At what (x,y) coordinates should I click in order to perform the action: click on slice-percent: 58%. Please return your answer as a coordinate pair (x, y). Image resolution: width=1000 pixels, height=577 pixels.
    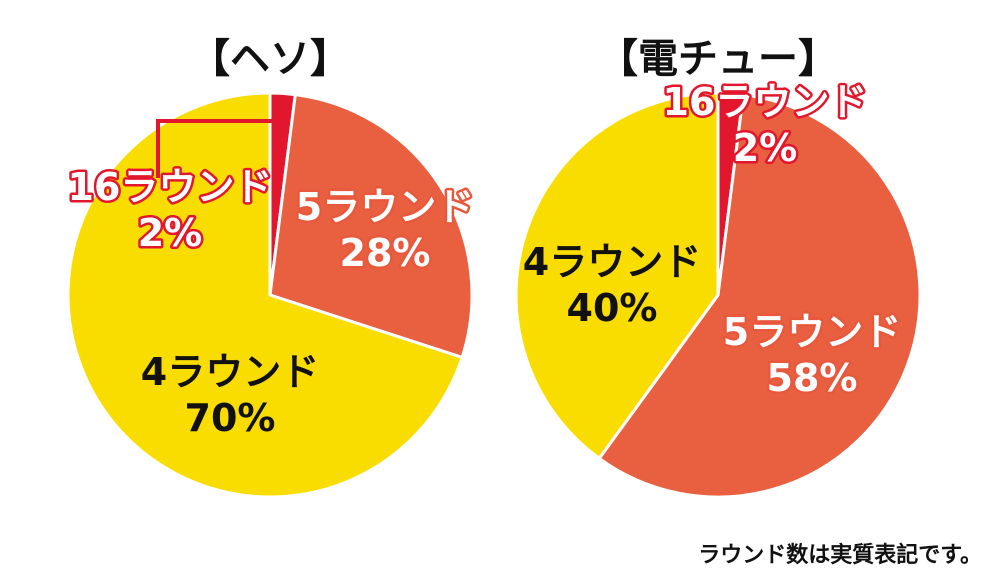
    Looking at the image, I should click on (812, 378).